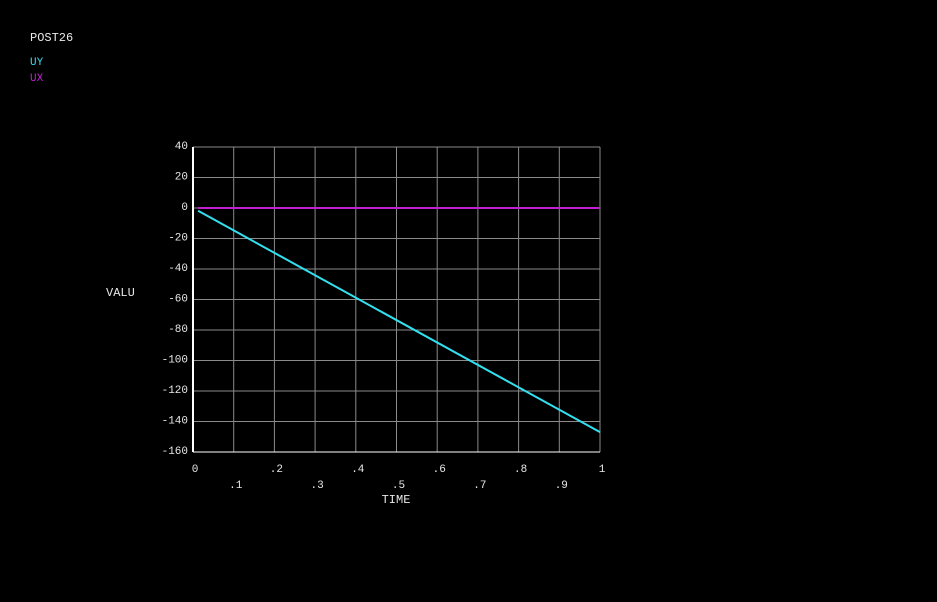 Image resolution: width=937 pixels, height=602 pixels. What do you see at coordinates (236, 486) in the screenshot?
I see `x-tick-label: .1` at bounding box center [236, 486].